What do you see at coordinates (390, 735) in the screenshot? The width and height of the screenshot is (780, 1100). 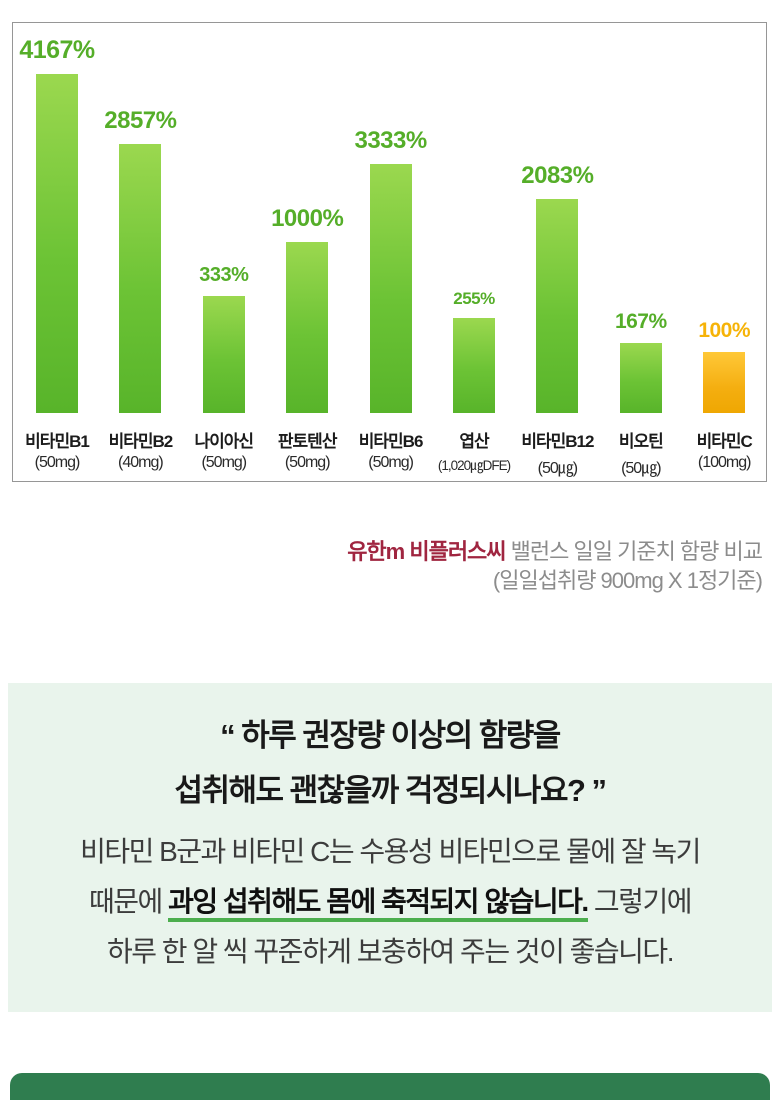 I see `quote-line1: “ 하루 권장량 이상의 함량을` at bounding box center [390, 735].